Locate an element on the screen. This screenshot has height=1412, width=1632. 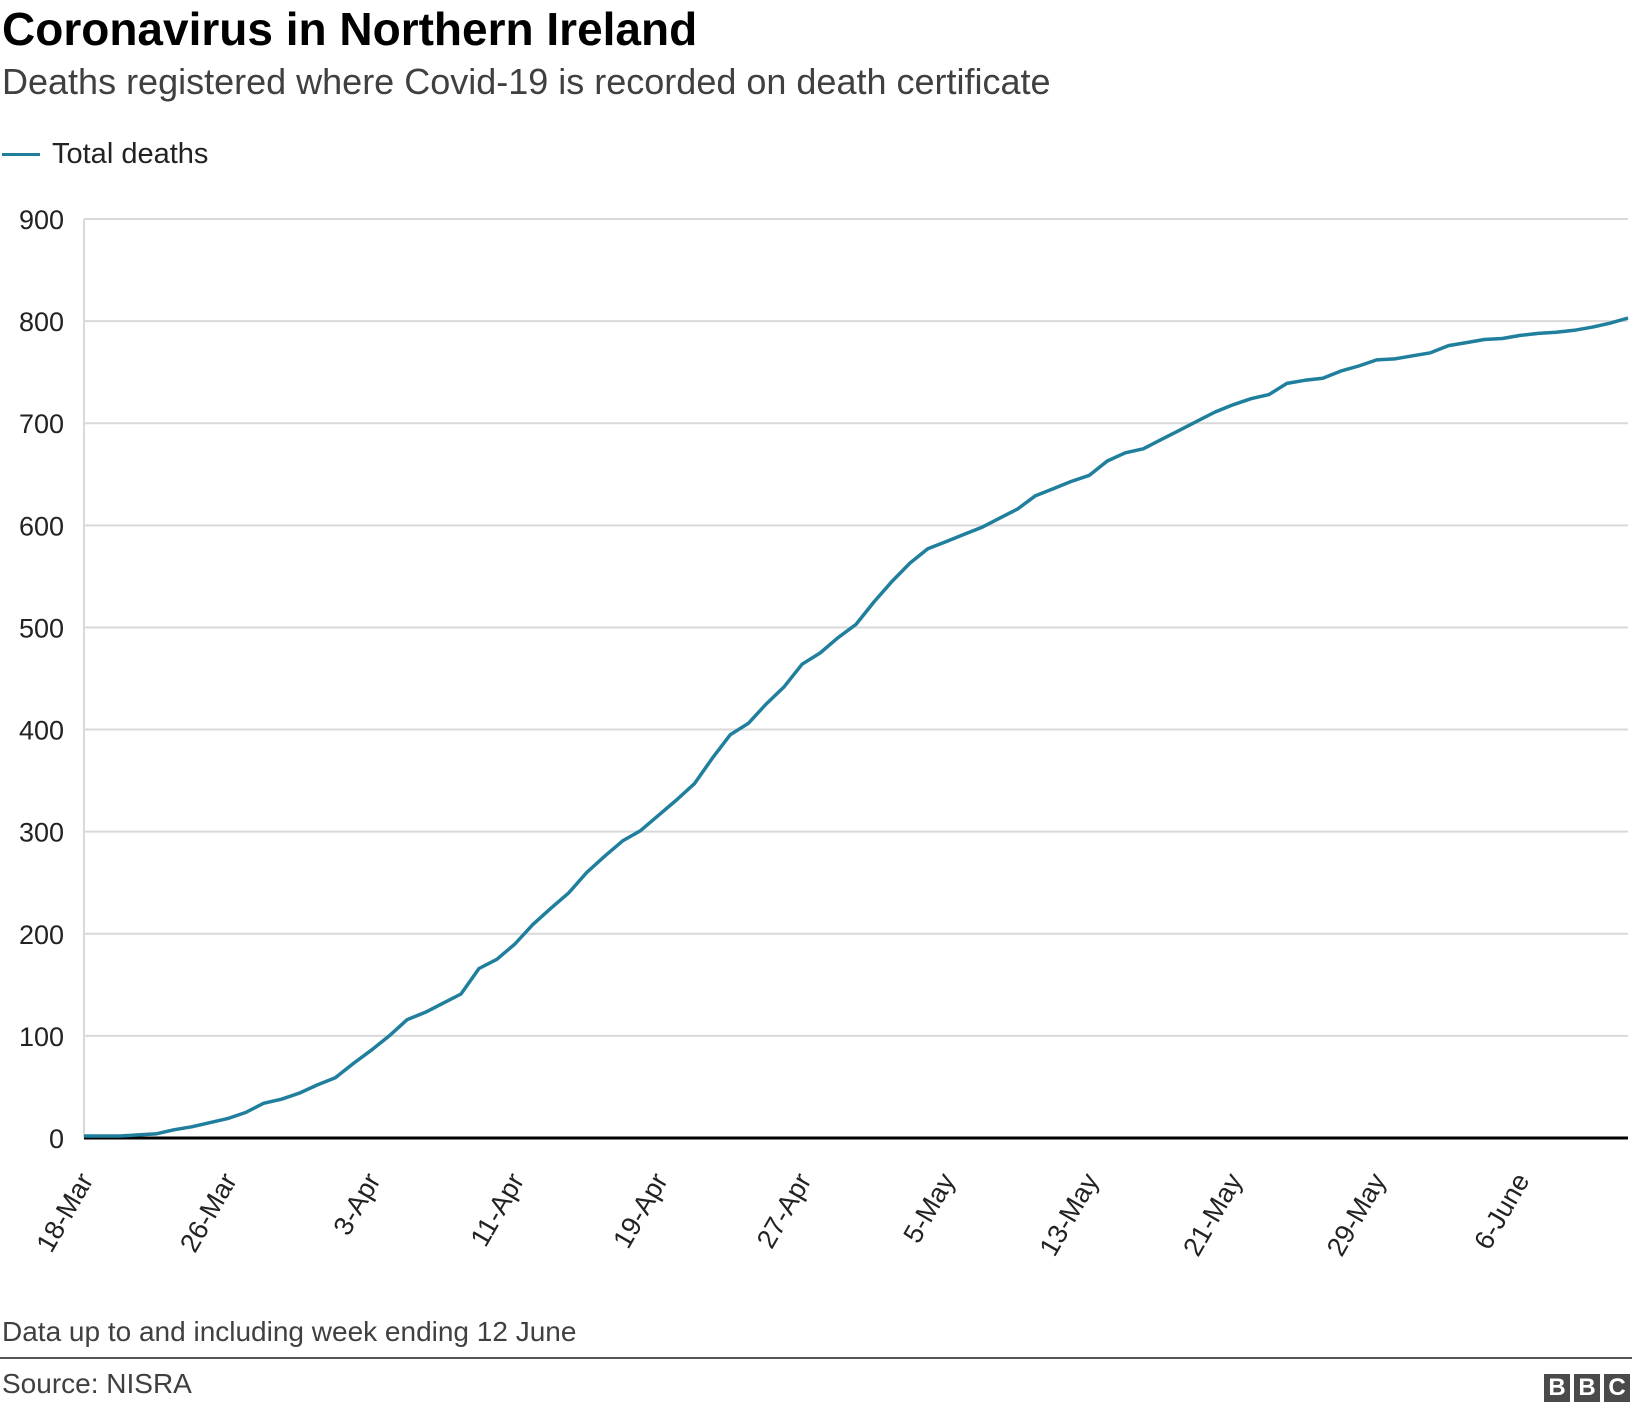
y-tick-label-300: 300 is located at coordinates (41, 833).